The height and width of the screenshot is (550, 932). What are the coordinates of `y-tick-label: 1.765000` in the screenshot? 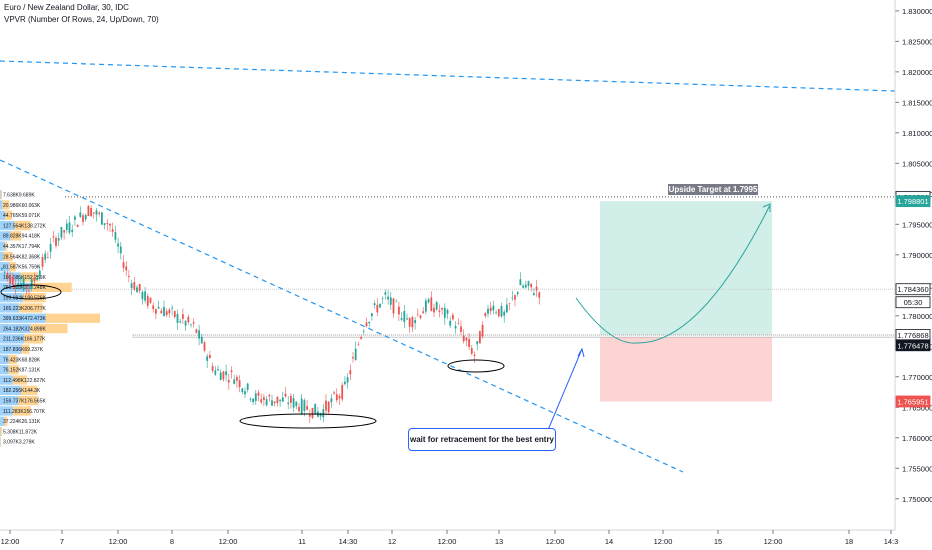 It's located at (917, 407).